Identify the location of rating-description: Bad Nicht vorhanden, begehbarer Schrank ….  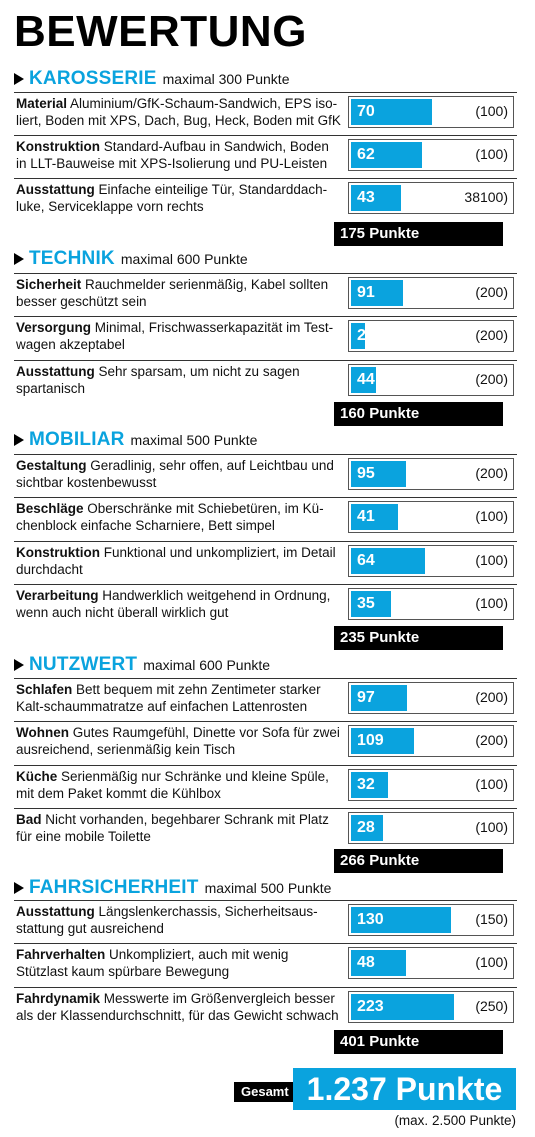
(179, 828).